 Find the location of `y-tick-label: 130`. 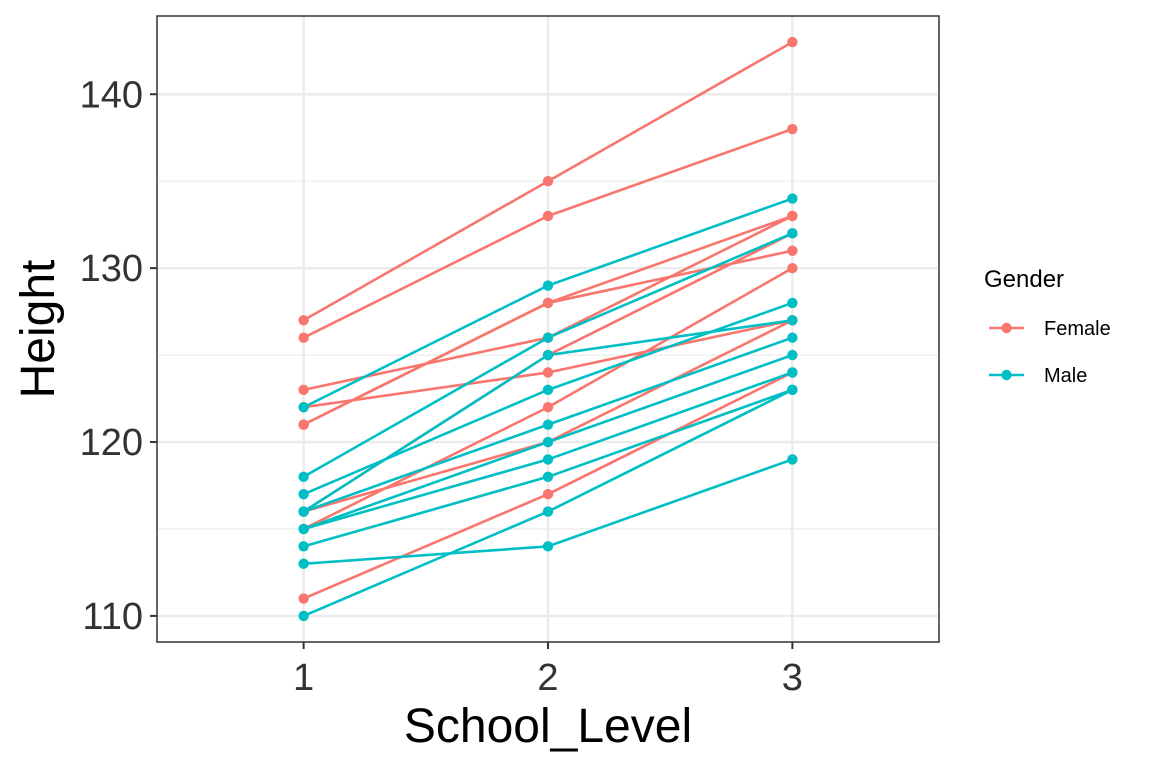

y-tick-label: 130 is located at coordinates (111, 269).